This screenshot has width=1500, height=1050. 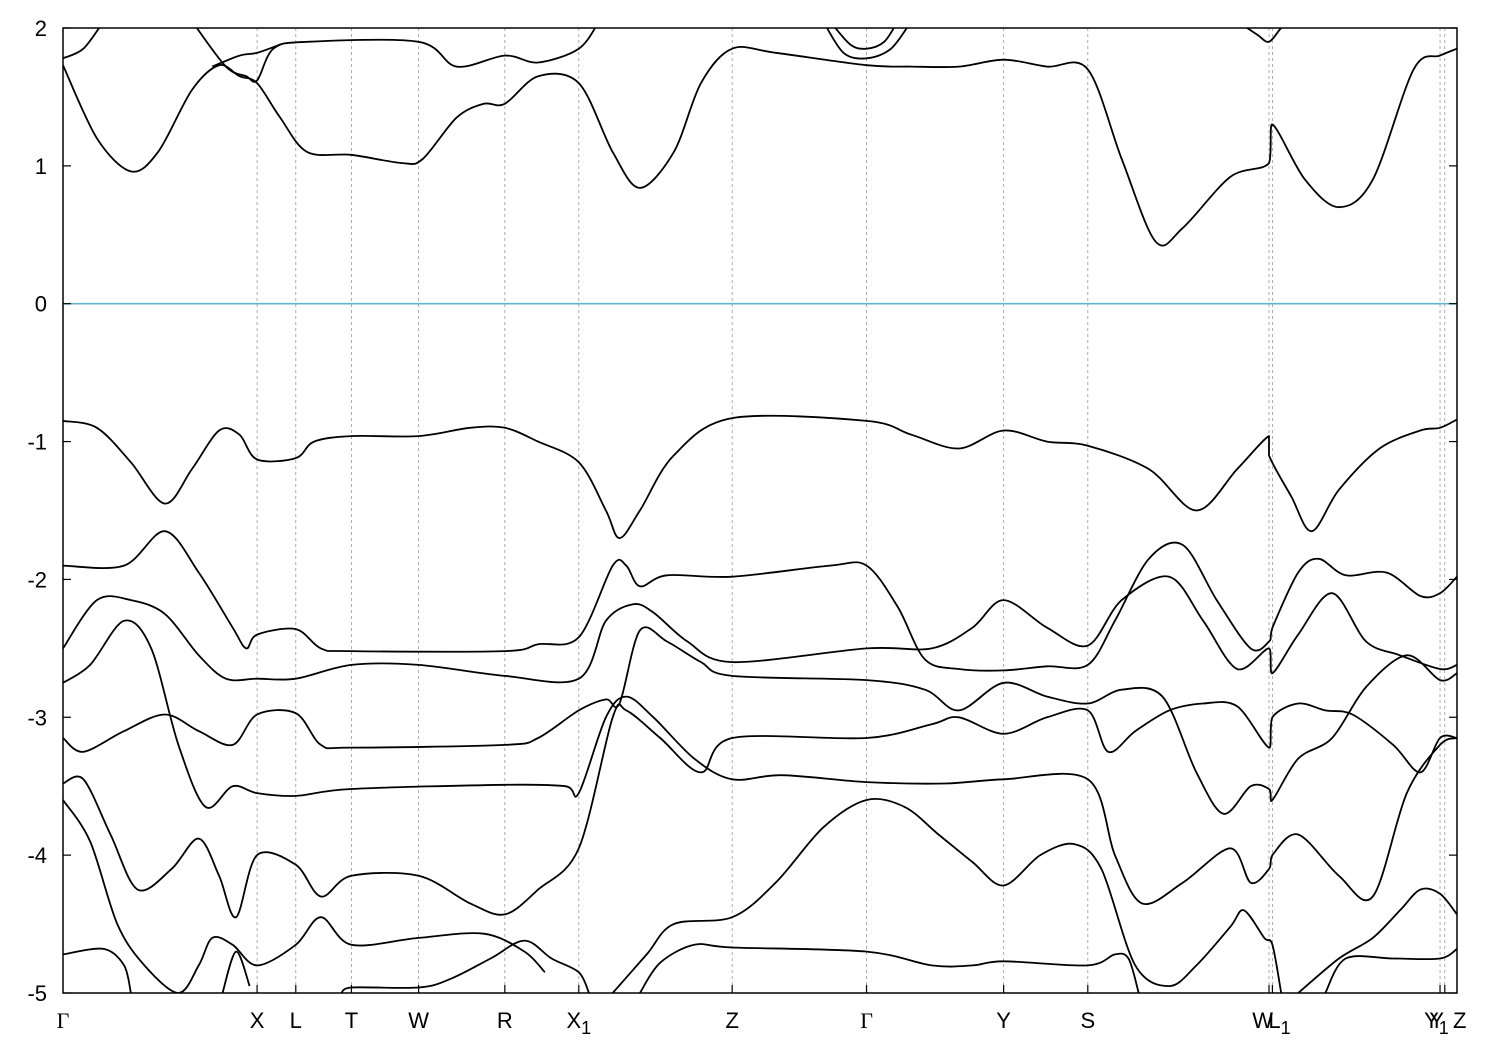 What do you see at coordinates (41, 304) in the screenshot?
I see `y-tick-label: 0` at bounding box center [41, 304].